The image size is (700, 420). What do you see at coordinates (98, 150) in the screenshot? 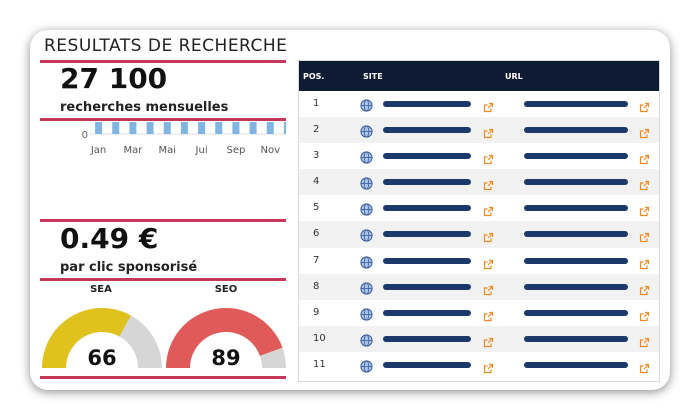
I see `x-tick-label: Jan` at bounding box center [98, 150].